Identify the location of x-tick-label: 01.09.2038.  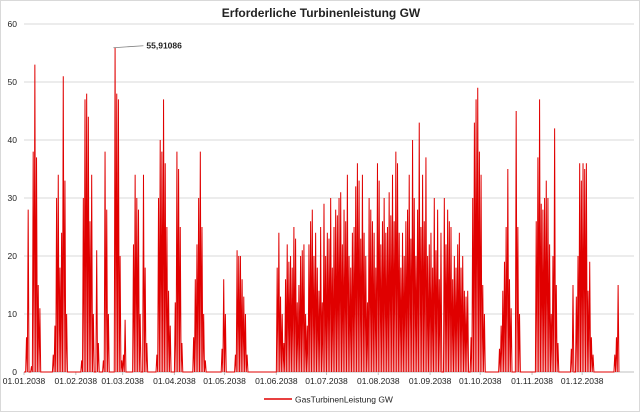
(430, 381).